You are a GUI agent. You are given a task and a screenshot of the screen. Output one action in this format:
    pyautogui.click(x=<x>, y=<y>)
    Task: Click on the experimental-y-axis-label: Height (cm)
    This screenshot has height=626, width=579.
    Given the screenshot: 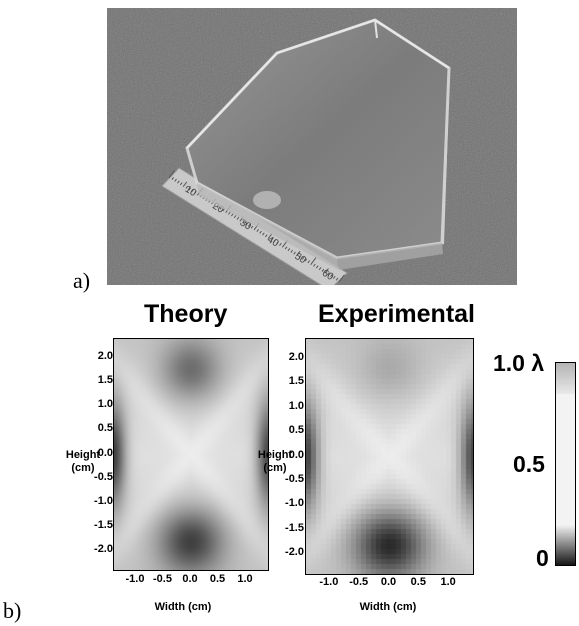 What is the action you would take?
    pyautogui.click(x=275, y=462)
    